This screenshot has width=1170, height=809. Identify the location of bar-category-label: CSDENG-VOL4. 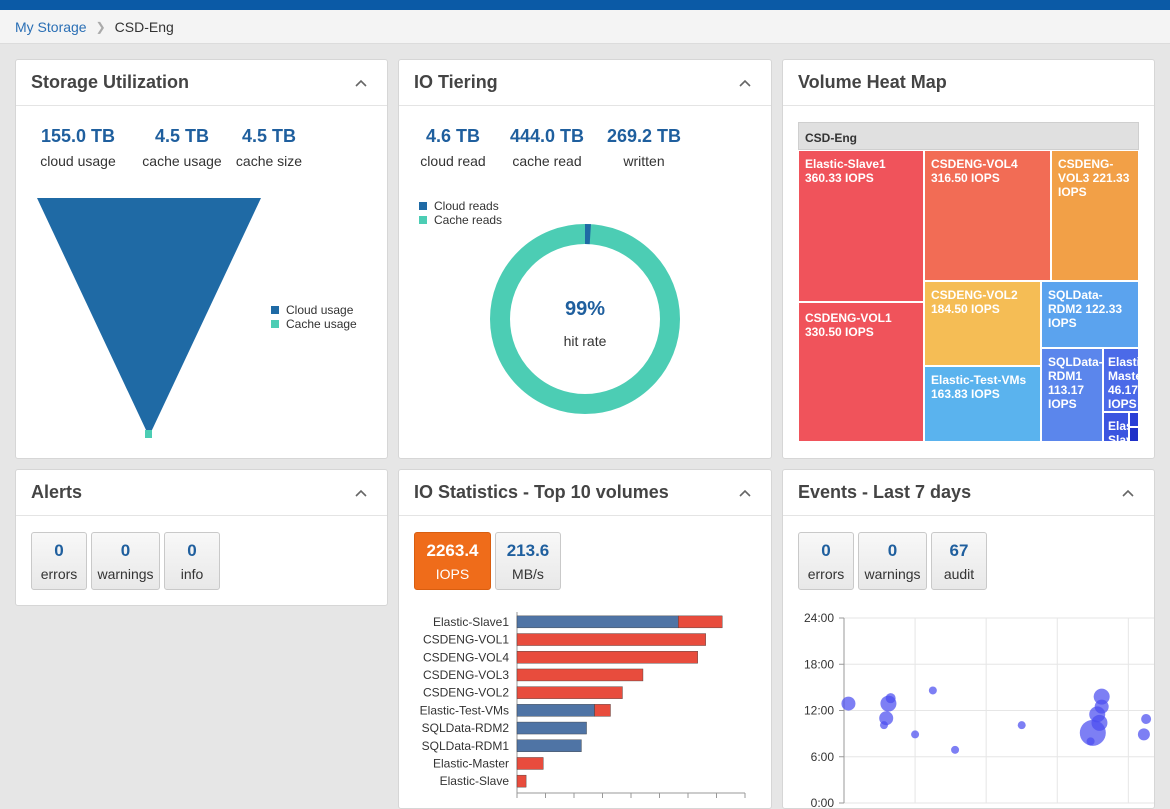
(466, 657).